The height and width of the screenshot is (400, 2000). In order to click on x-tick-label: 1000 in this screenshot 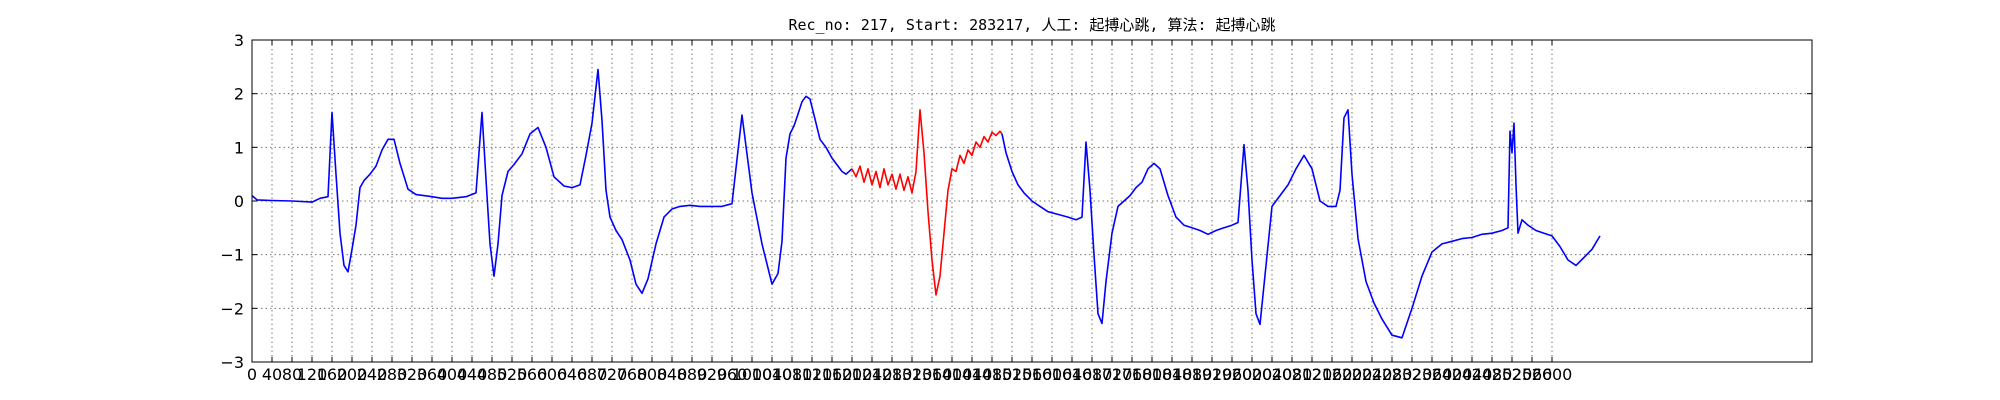, I will do `click(752, 374)`.